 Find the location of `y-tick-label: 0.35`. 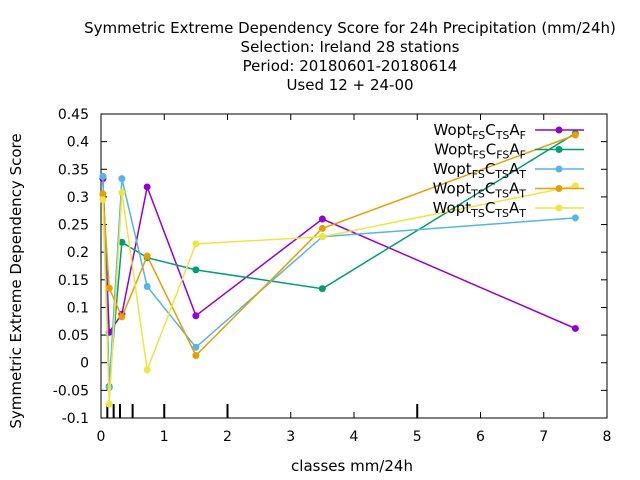

y-tick-label: 0.35 is located at coordinates (73, 170).